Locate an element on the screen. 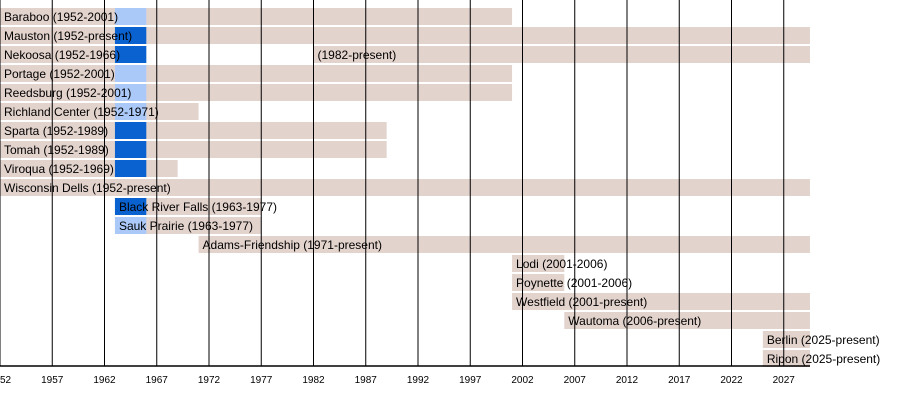  tick-label: 2027 is located at coordinates (784, 380).